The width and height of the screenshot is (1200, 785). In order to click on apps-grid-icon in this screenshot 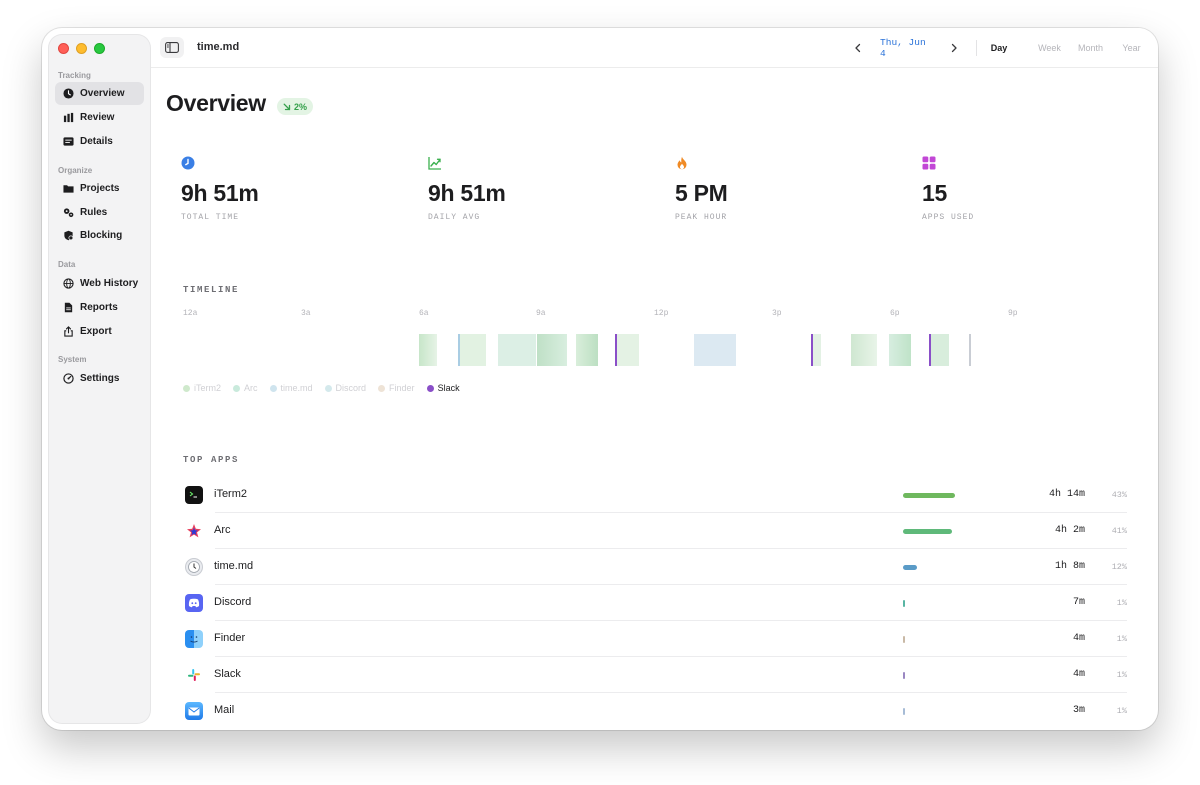, I will do `click(929, 163)`.